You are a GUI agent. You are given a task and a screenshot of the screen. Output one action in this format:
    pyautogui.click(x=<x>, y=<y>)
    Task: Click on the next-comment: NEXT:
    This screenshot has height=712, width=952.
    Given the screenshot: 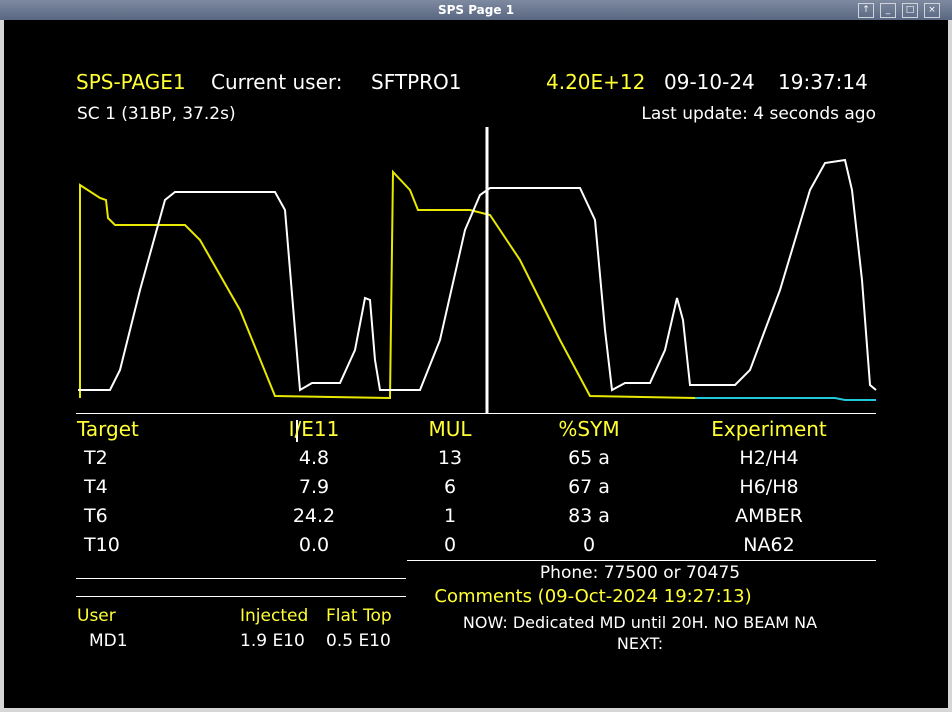 What is the action you would take?
    pyautogui.click(x=640, y=643)
    